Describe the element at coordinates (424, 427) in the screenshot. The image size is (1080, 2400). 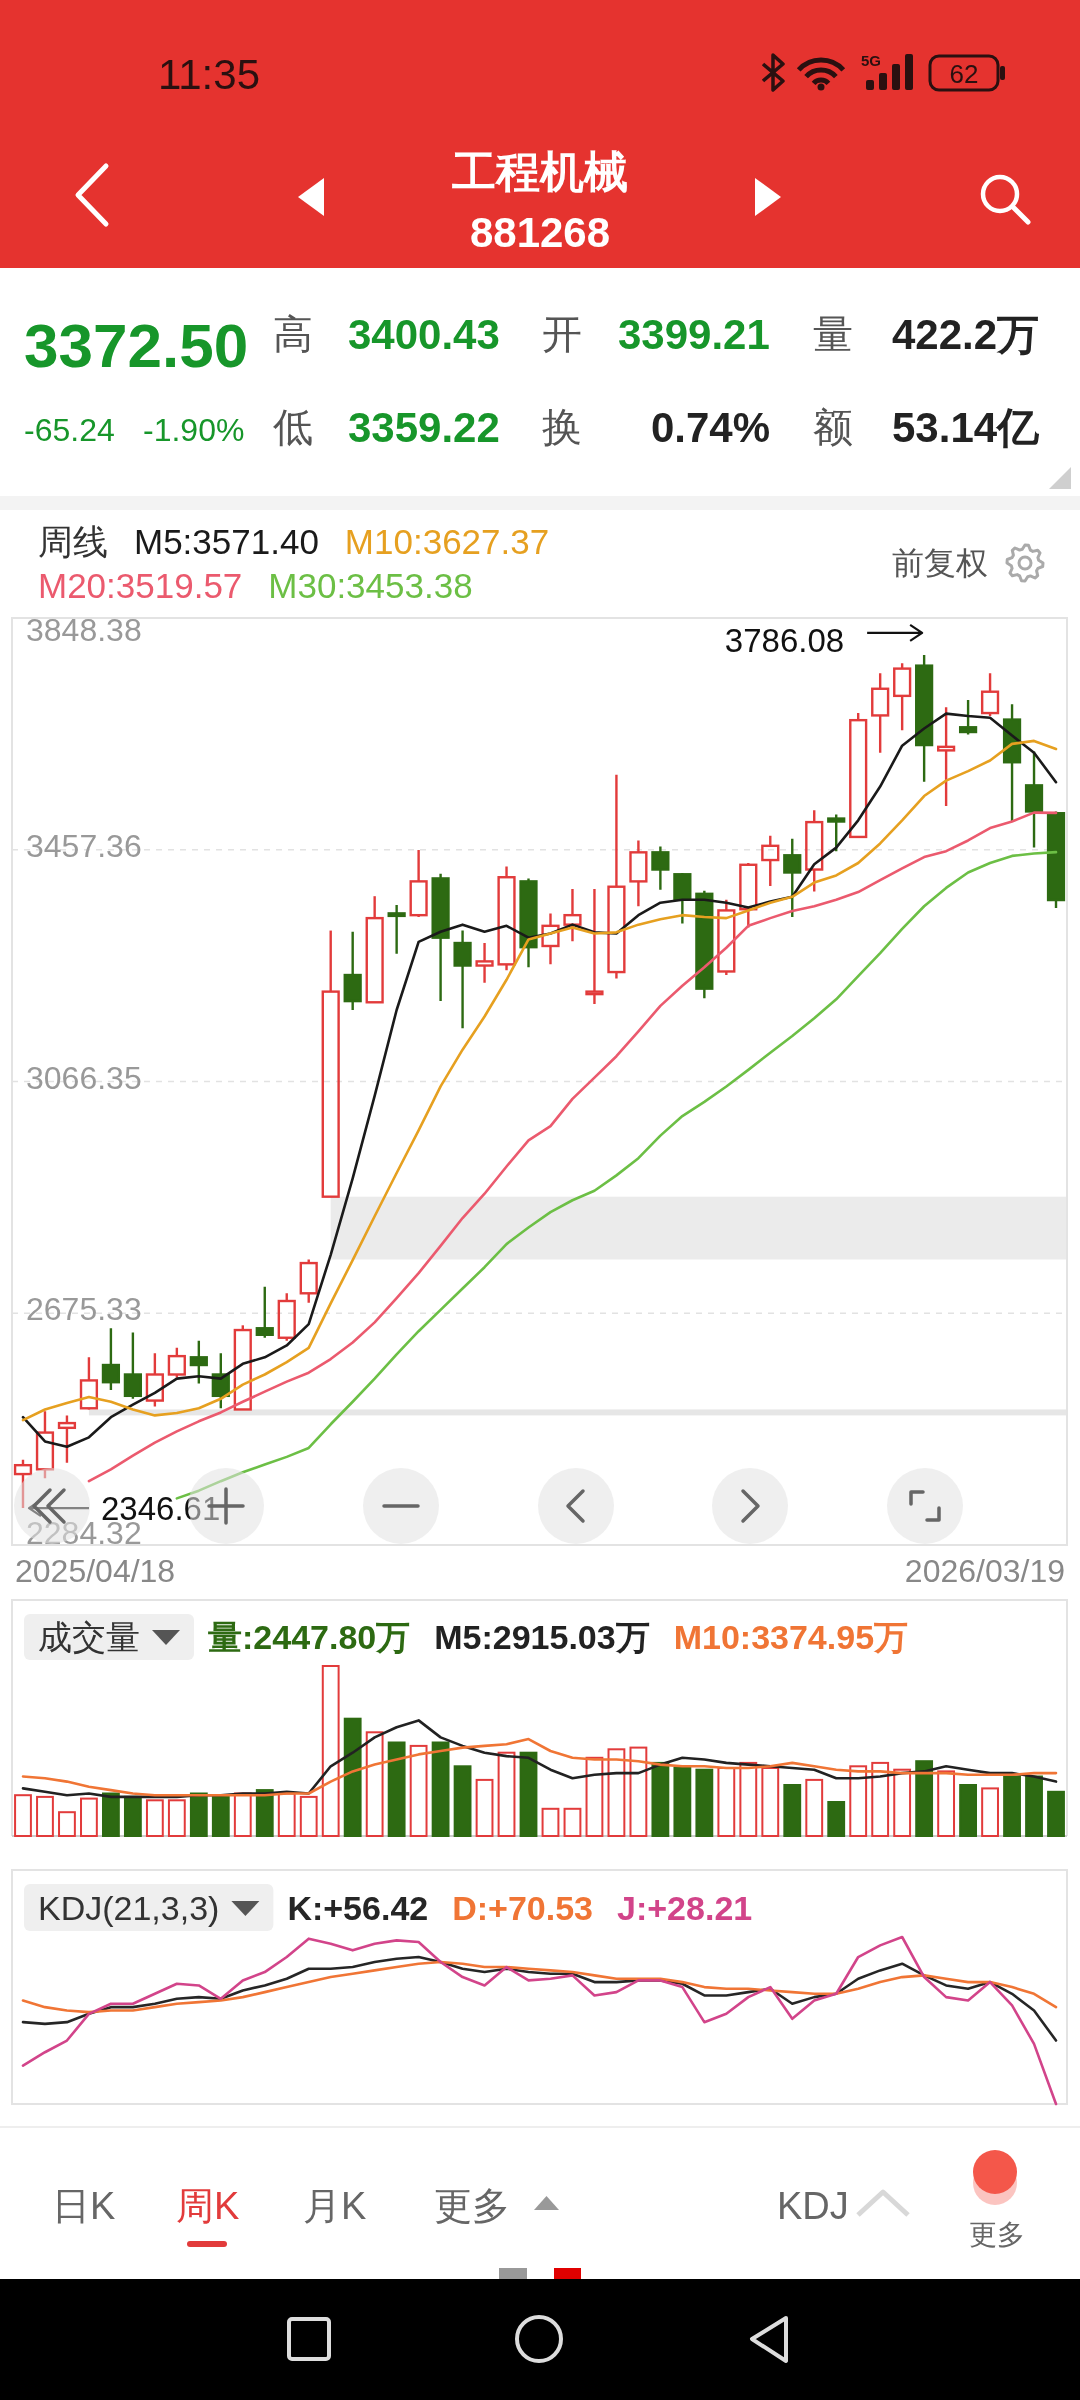
I see `text: 3359.22` at that location.